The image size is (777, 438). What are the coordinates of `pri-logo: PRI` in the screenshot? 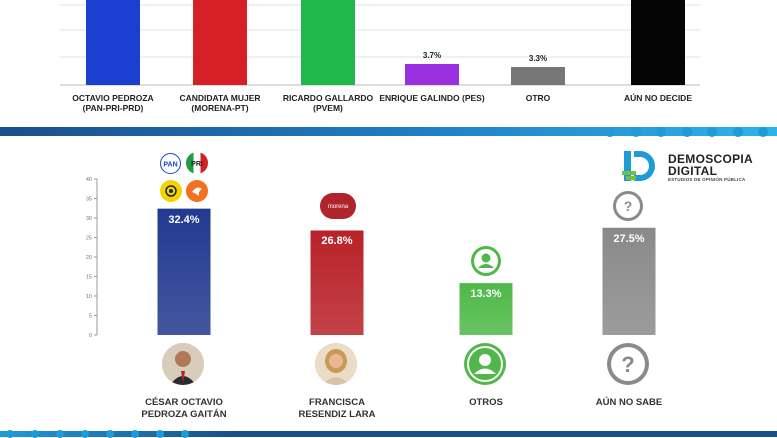 It's located at (197, 163).